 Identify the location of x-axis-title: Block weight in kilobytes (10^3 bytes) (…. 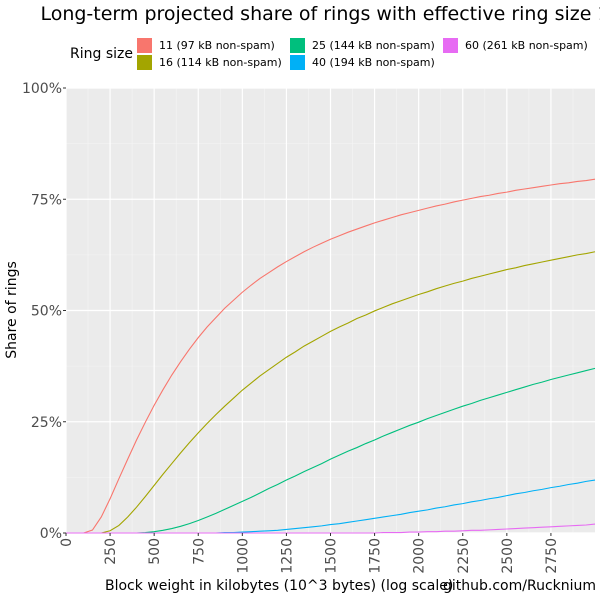
(279, 586).